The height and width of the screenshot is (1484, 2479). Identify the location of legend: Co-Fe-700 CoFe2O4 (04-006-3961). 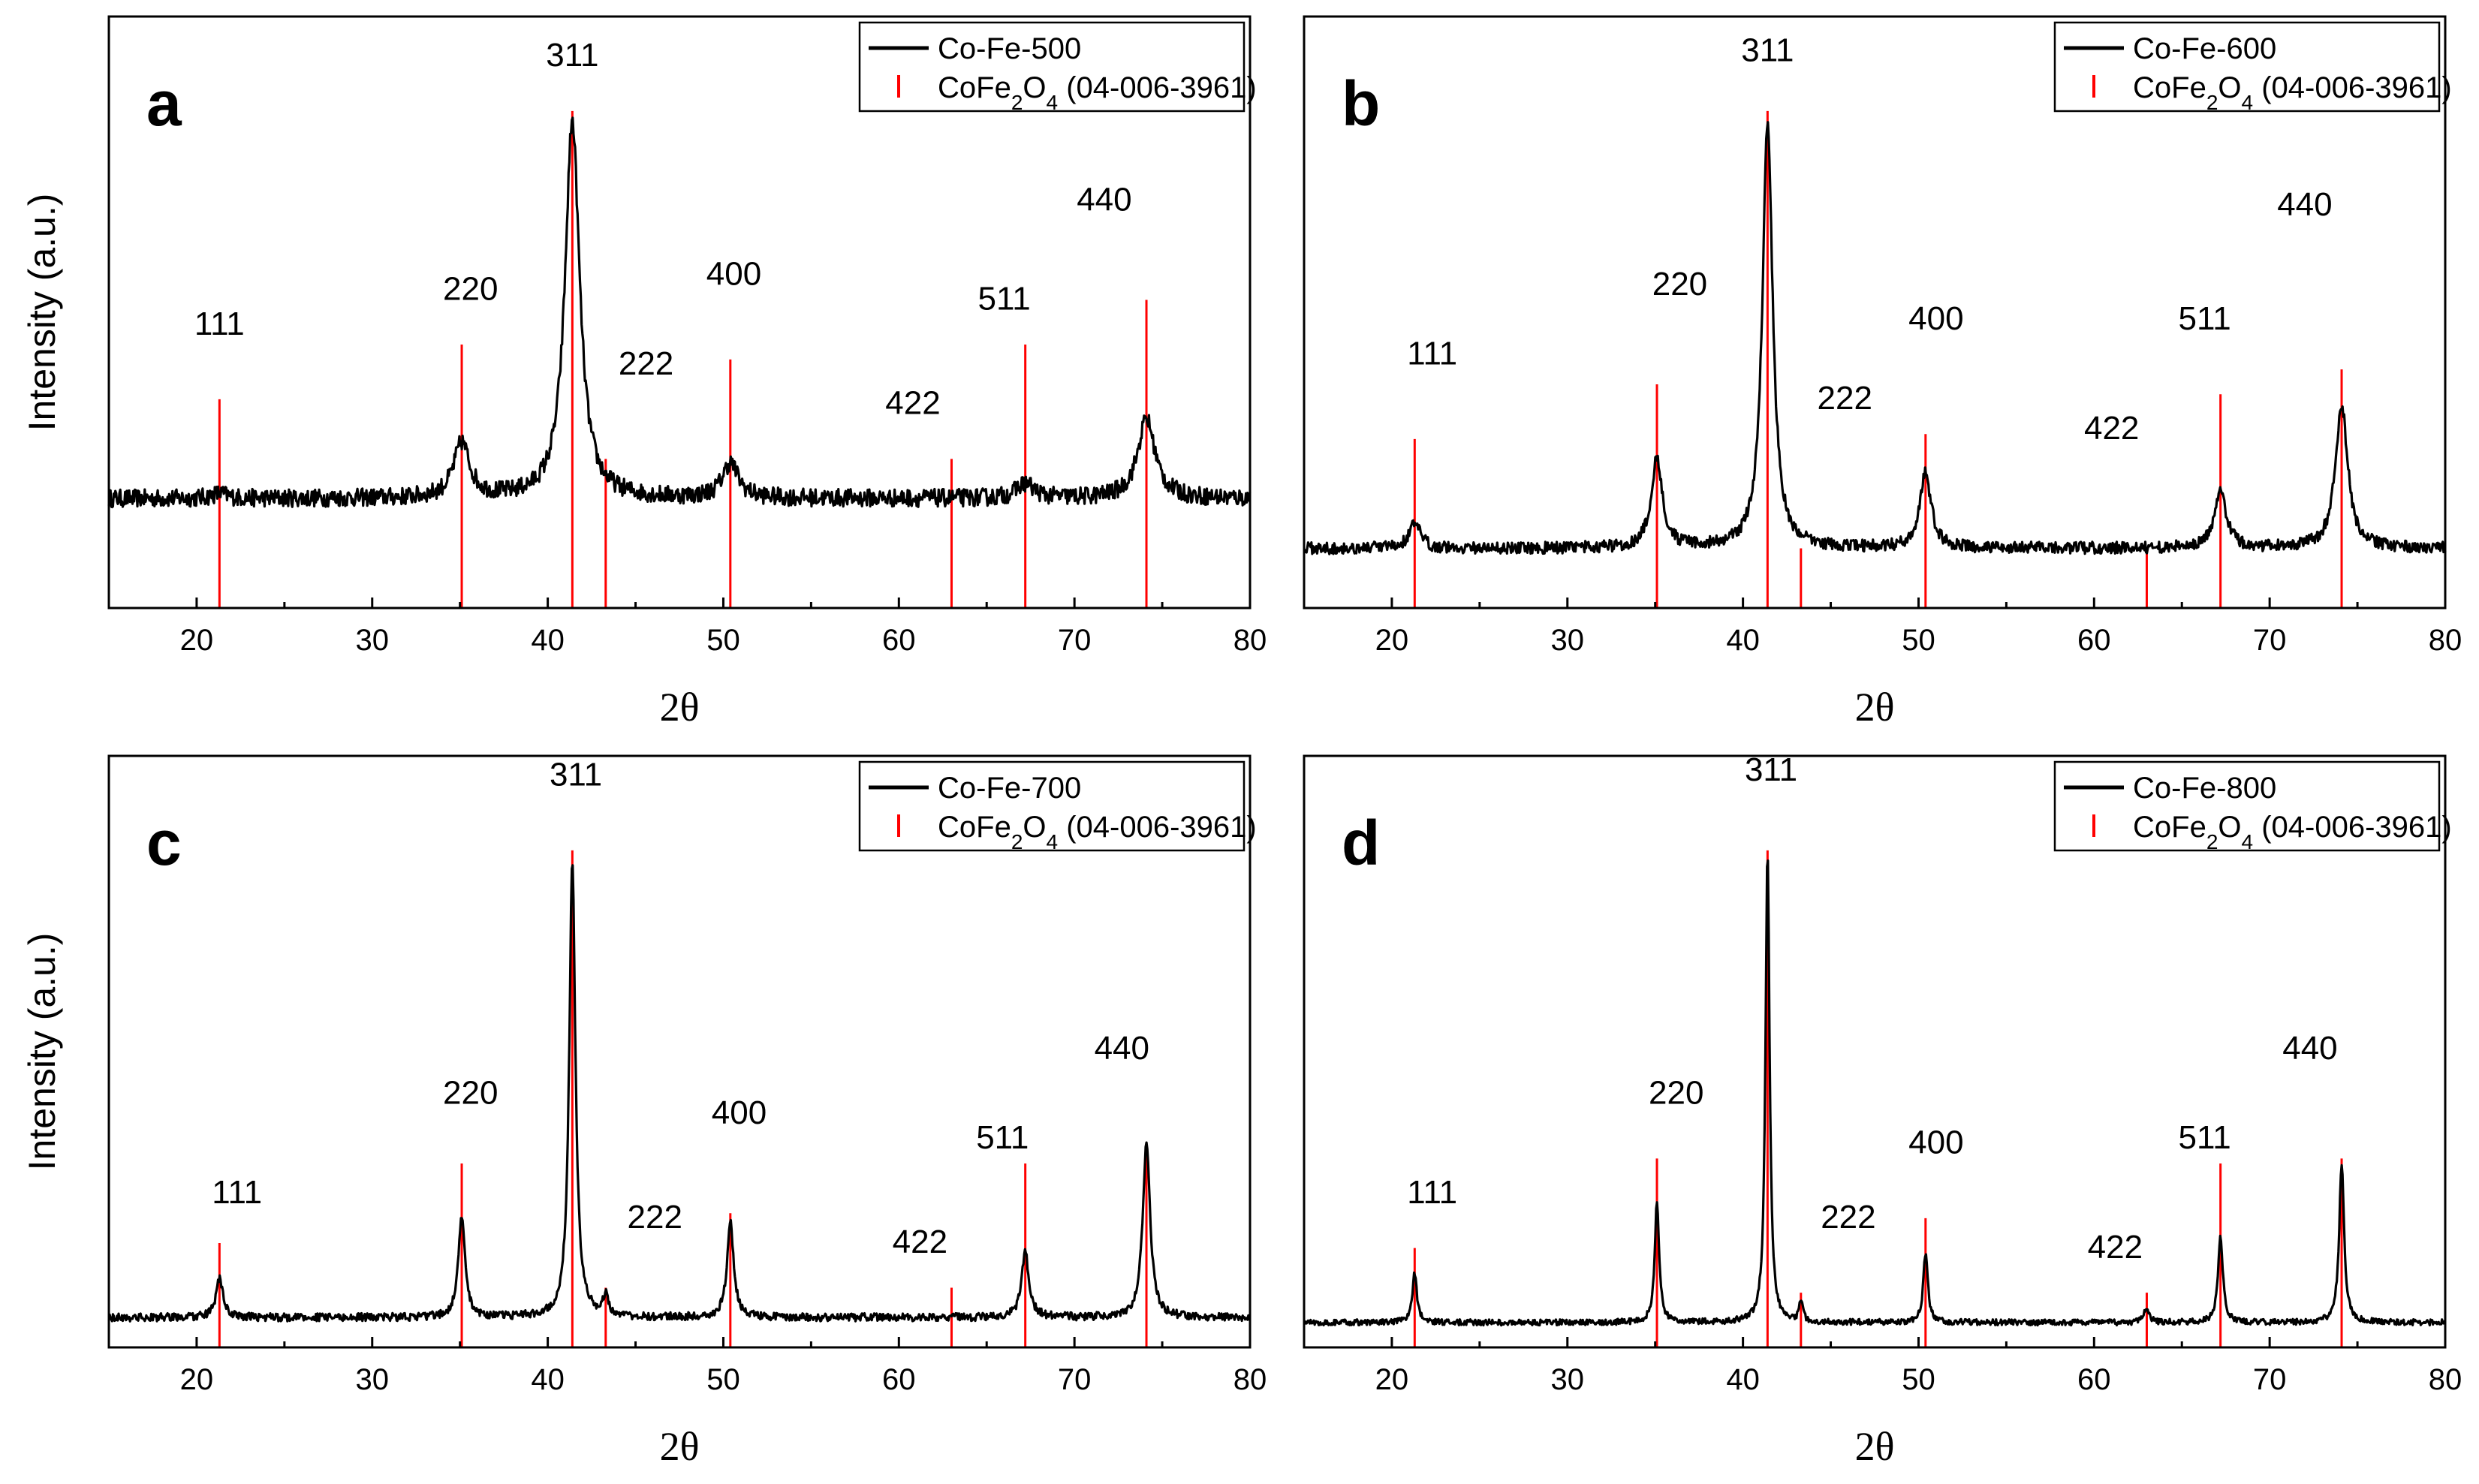
(1057, 806).